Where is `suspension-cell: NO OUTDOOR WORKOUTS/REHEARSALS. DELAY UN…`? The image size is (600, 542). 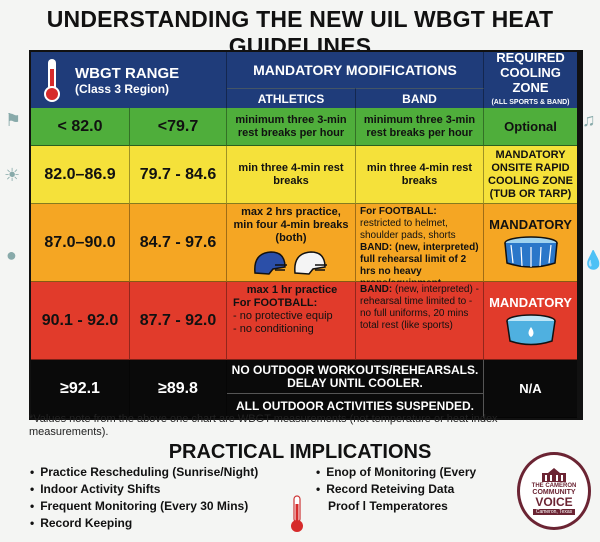
suspension-cell: NO OUTDOOR WORKOUTS/REHEARSALS. DELAY UN… is located at coordinates (355, 389).